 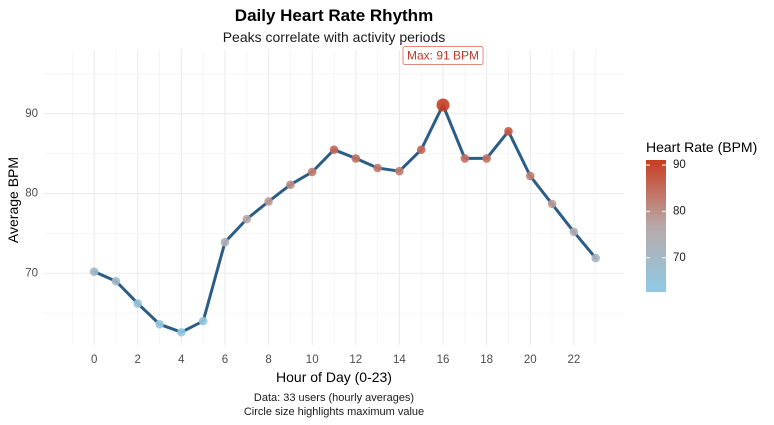 What do you see at coordinates (443, 105) in the screenshot?
I see `max-point` at bounding box center [443, 105].